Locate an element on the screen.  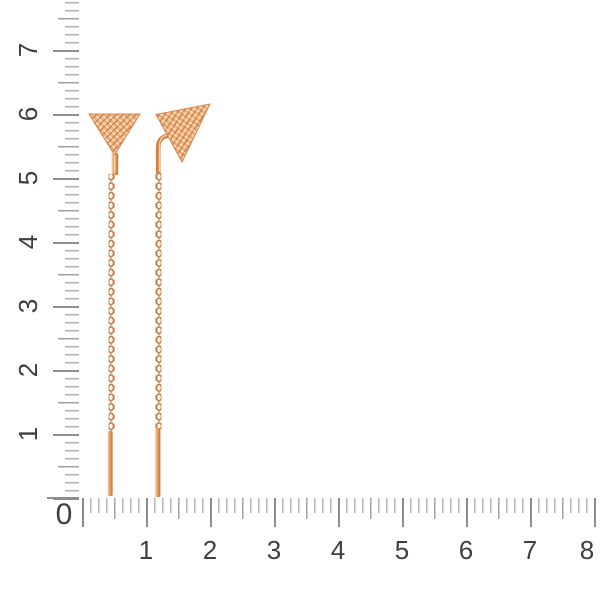
horizontal-ruler-label-4: 4 is located at coordinates (338, 550).